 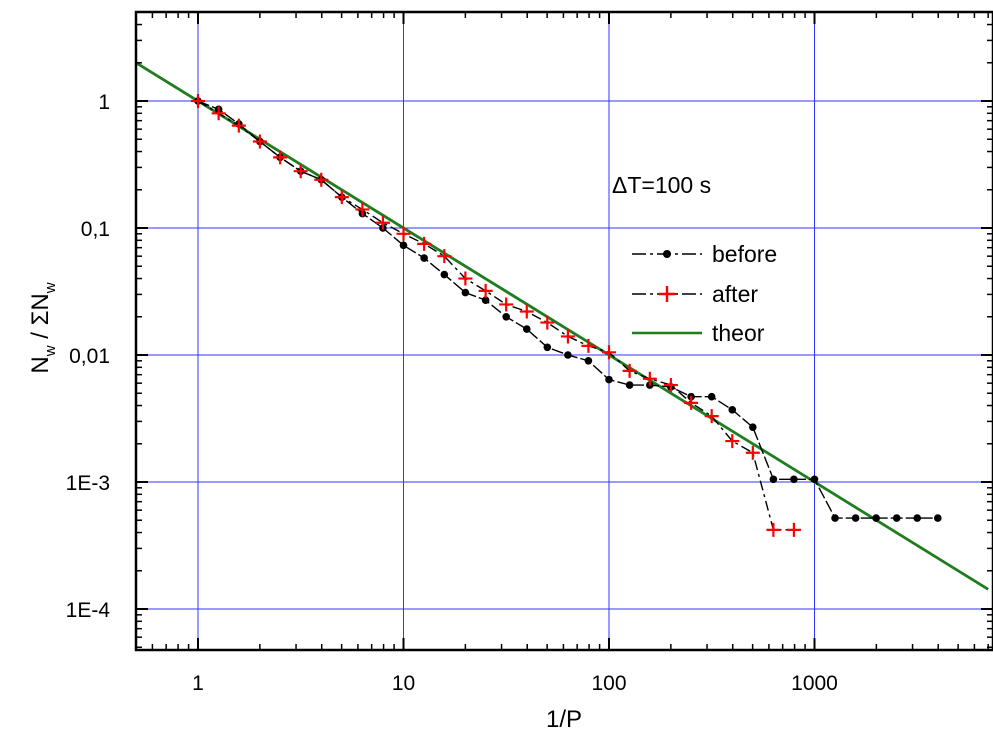 I want to click on x-tick-label: 1, so click(x=198, y=683).